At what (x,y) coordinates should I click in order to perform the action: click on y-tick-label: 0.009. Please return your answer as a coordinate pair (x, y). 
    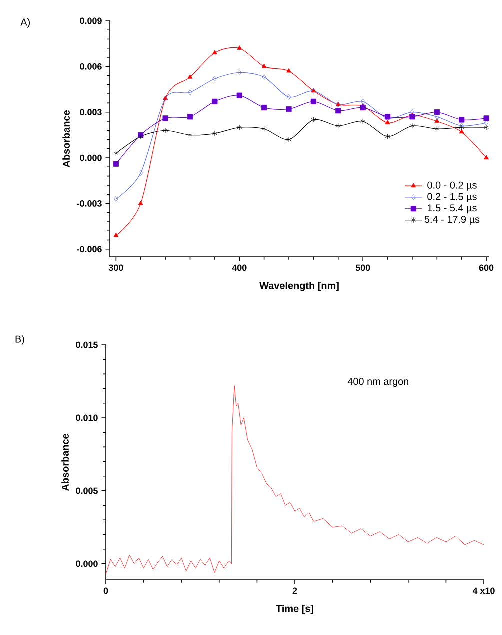
    Looking at the image, I should click on (91, 21).